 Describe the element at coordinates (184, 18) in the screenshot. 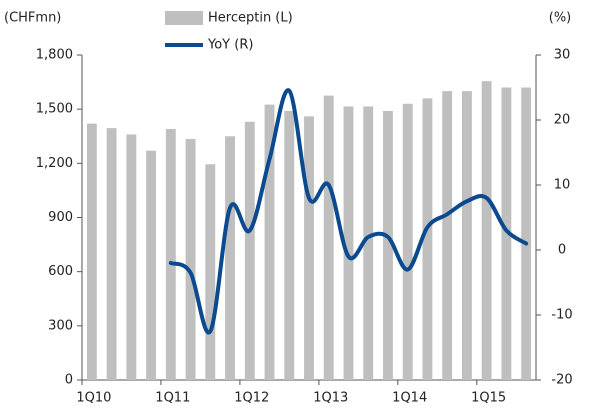

I see `legend-swatch` at that location.